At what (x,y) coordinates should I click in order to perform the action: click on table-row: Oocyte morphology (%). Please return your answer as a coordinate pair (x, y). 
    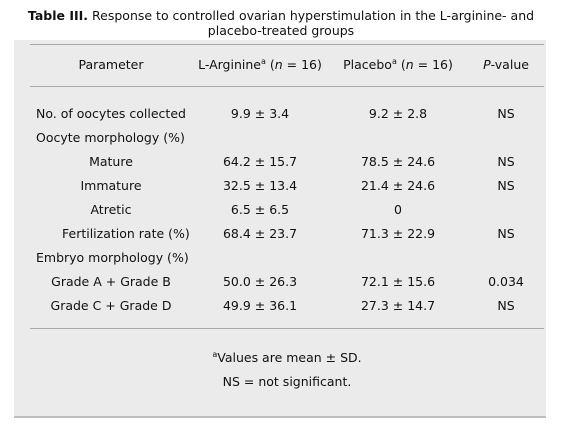
    Looking at the image, I should click on (287, 137).